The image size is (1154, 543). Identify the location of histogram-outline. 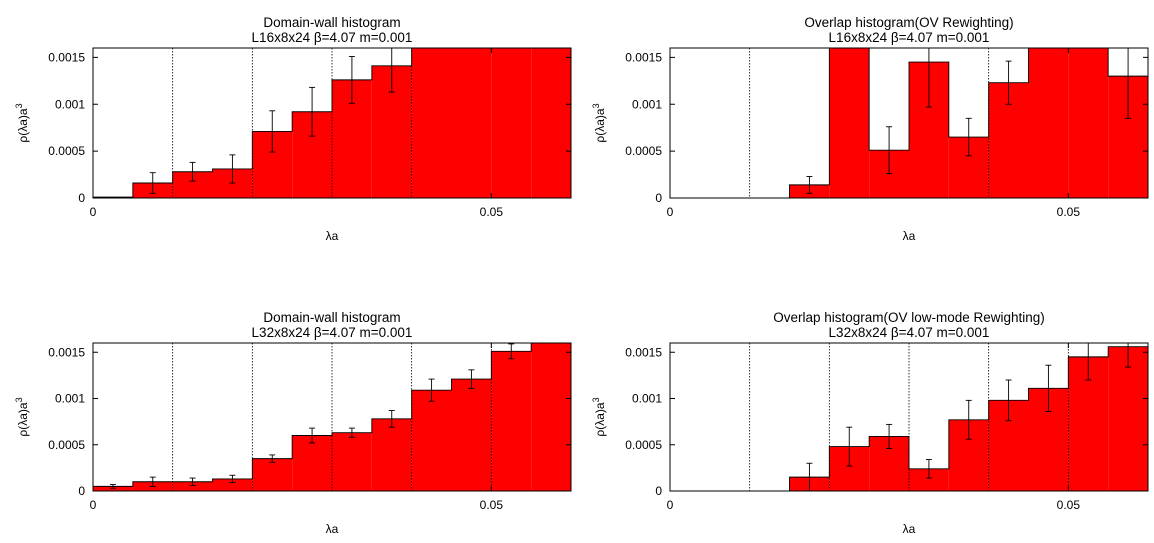
(332, 414).